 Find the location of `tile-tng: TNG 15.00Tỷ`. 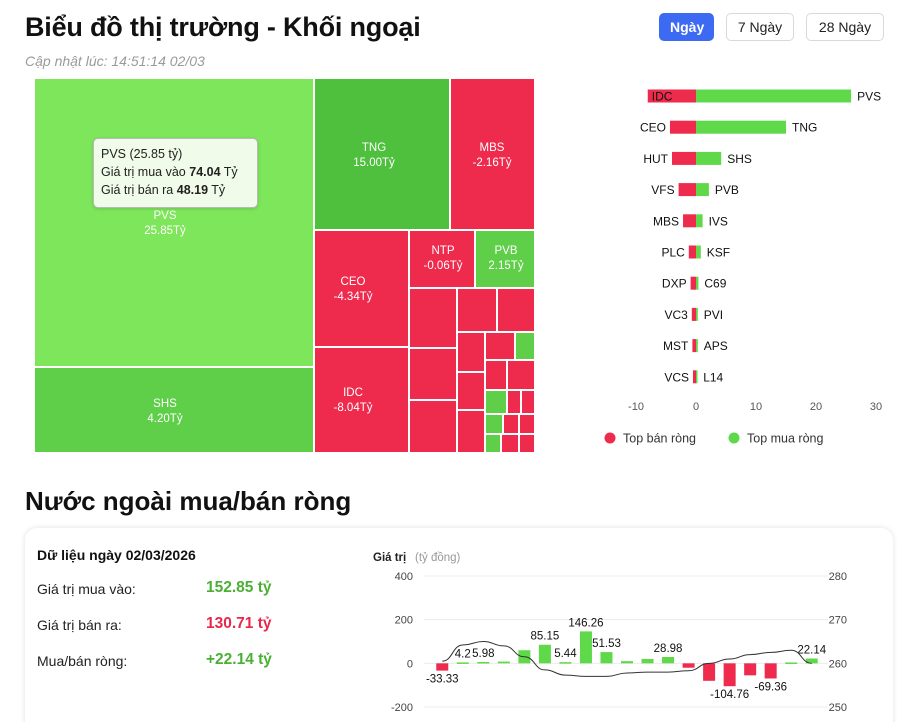

tile-tng: TNG 15.00Tỷ is located at coordinates (382, 154).